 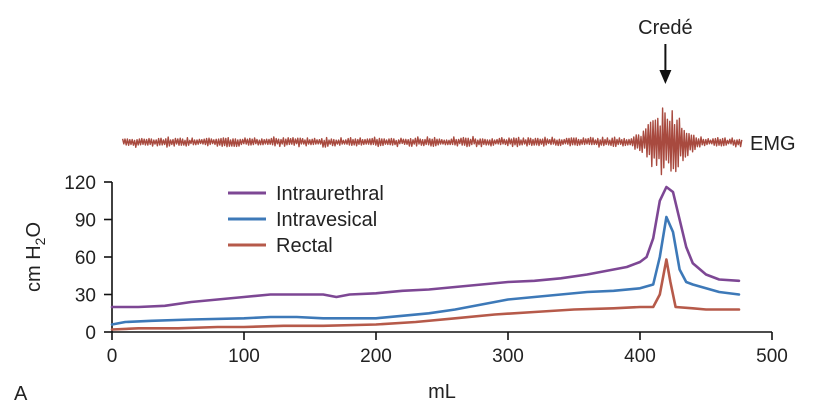 What do you see at coordinates (34, 268) in the screenshot?
I see `y-axis-title-prefix: cm H` at bounding box center [34, 268].